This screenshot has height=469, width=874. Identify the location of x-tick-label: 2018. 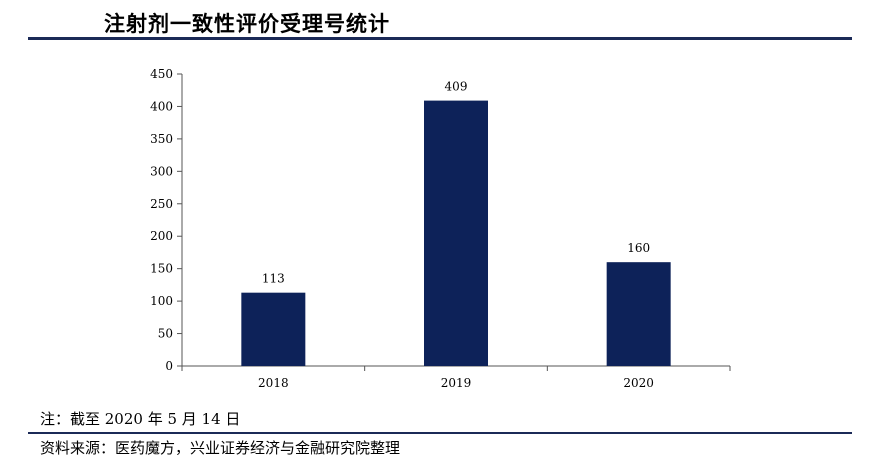
(273, 383).